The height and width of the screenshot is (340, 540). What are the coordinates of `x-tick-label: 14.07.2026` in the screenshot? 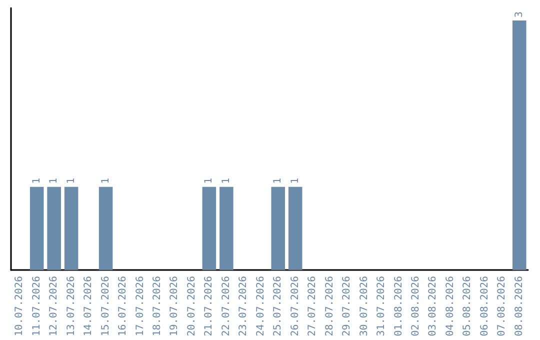 It's located at (88, 306).